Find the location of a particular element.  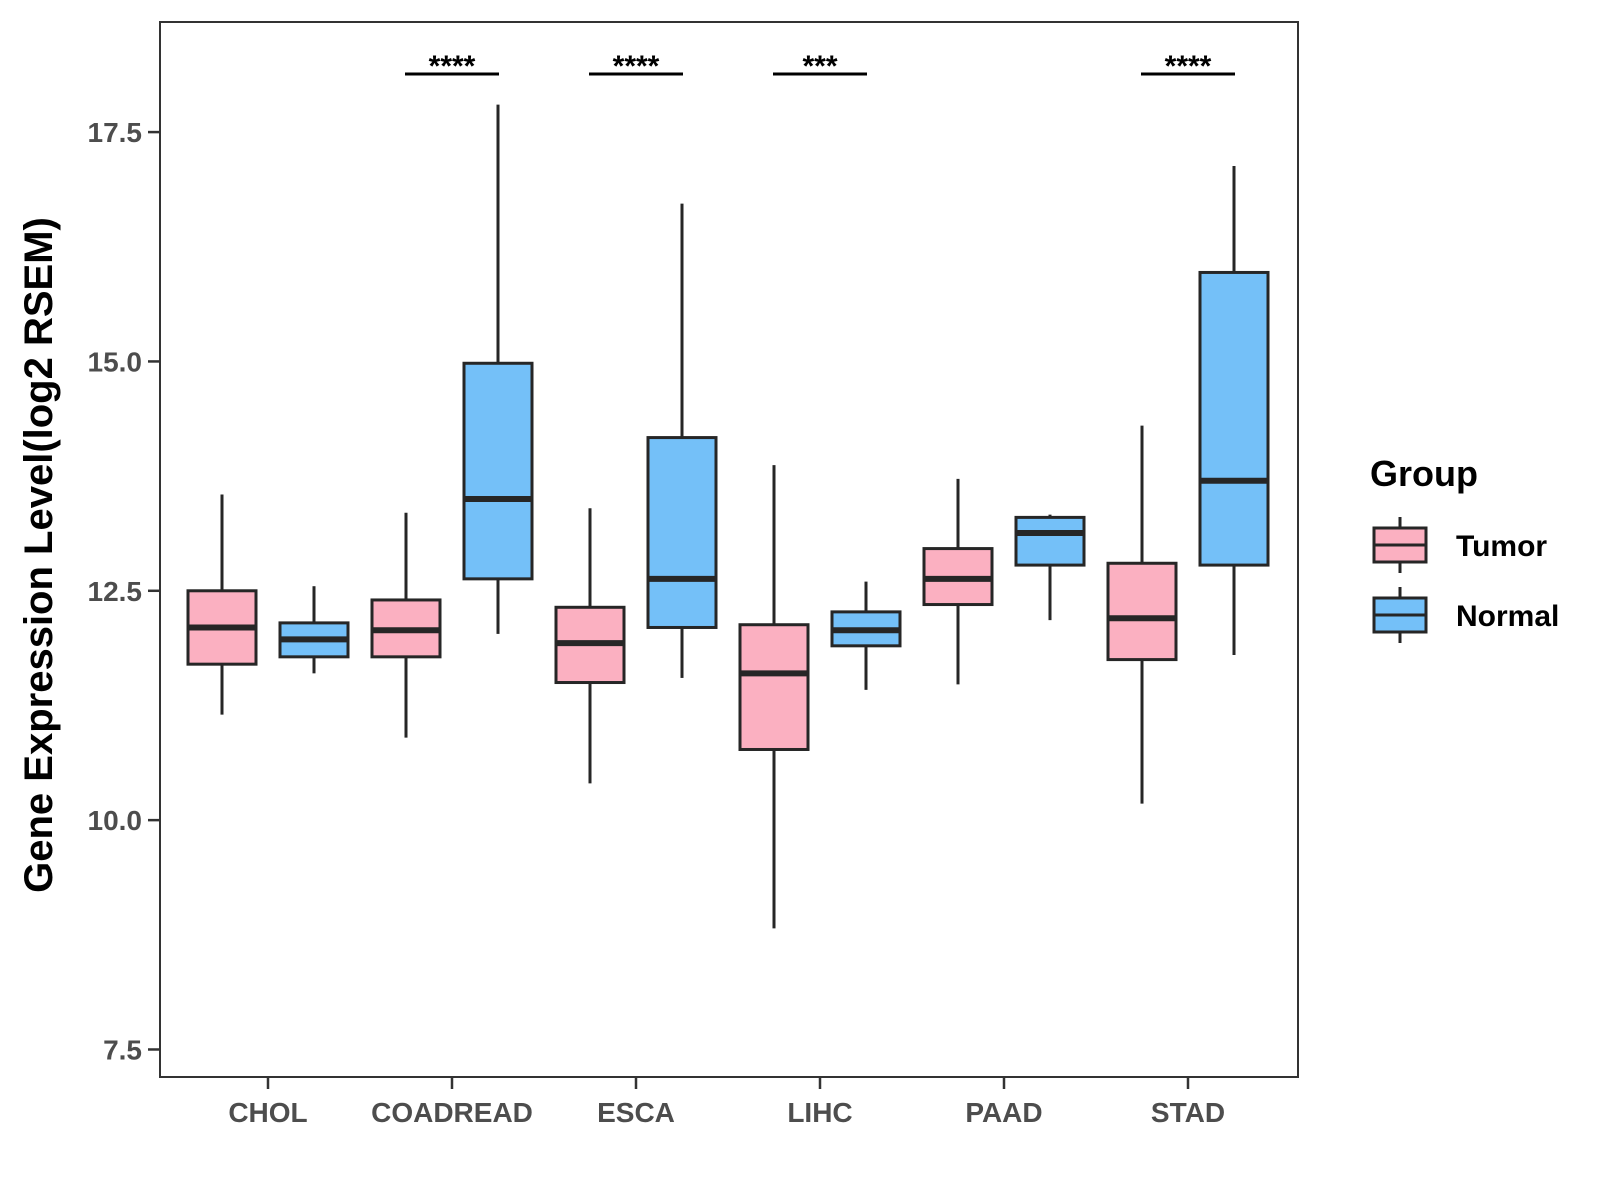

box-tumor-paad is located at coordinates (958, 581).